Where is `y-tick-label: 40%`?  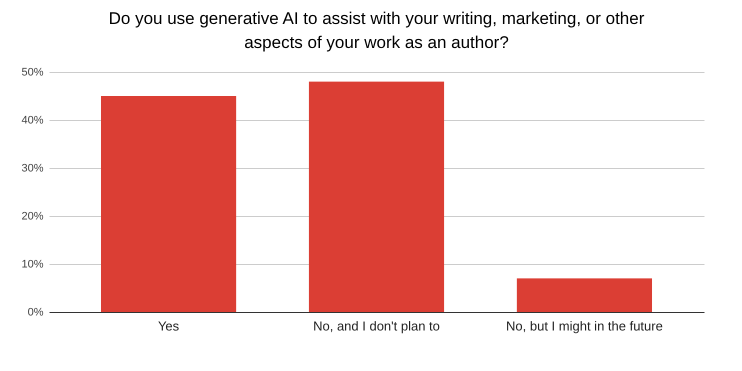
y-tick-label: 40% is located at coordinates (32, 120).